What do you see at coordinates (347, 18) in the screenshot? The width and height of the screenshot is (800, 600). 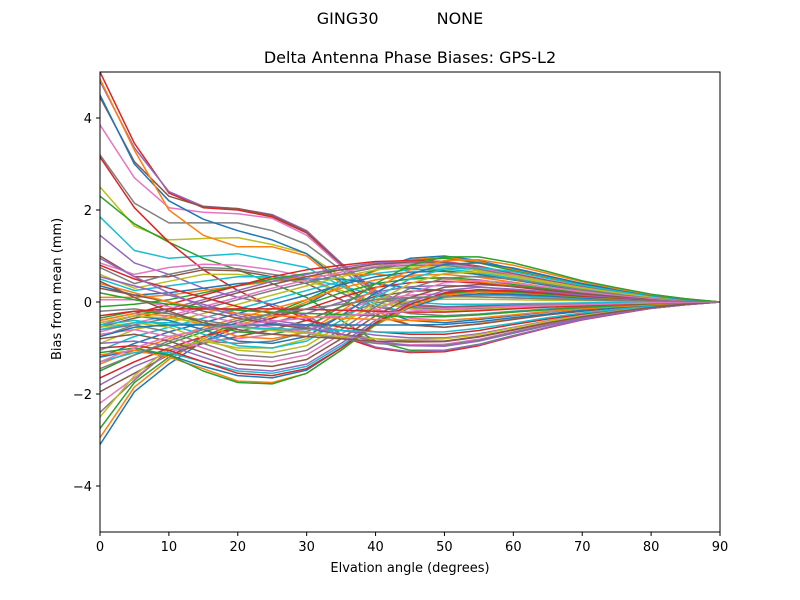 I see `suptitle-station: GING30` at bounding box center [347, 18].